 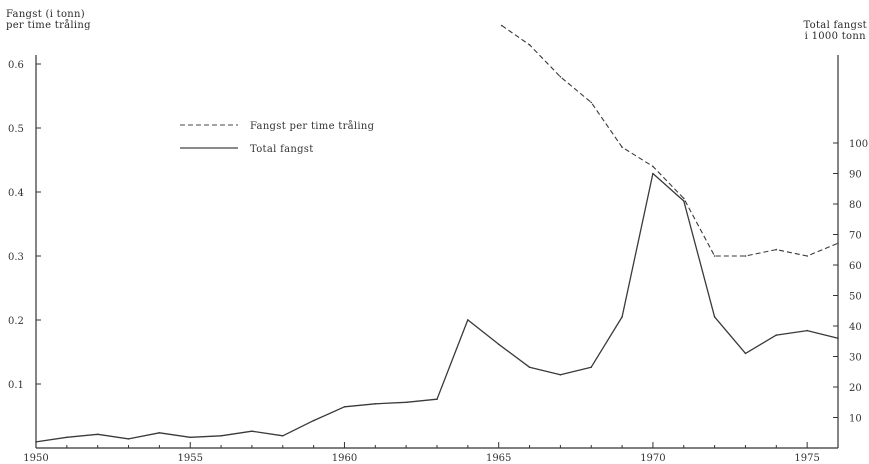 I want to click on point-total-fangst-1976, so click(x=838, y=338).